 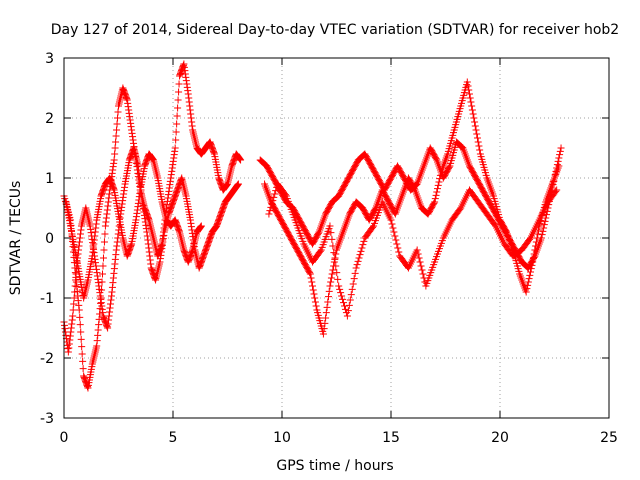 I want to click on x-tick-label: 25, so click(x=609, y=438).